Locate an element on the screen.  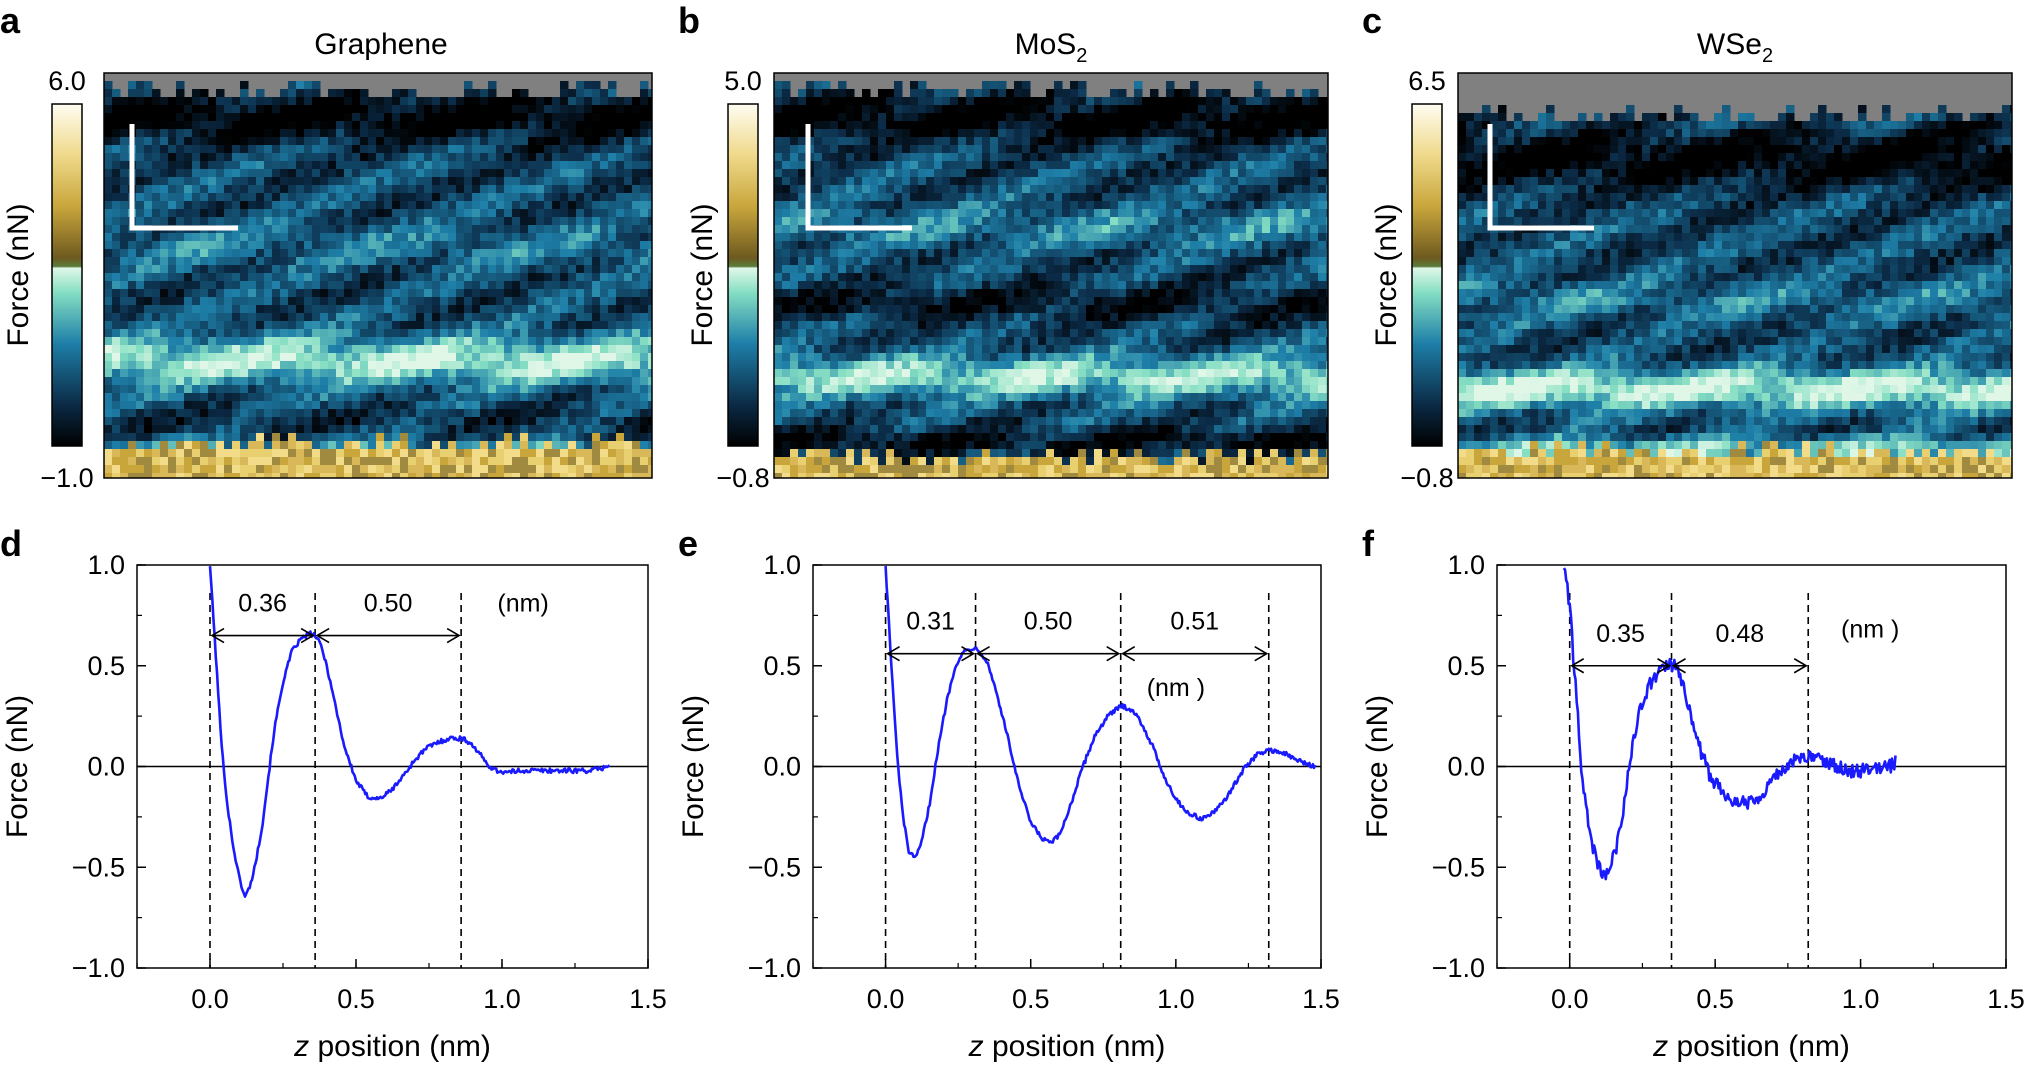
heatmap-frame-mos2 is located at coordinates (1051, 275).